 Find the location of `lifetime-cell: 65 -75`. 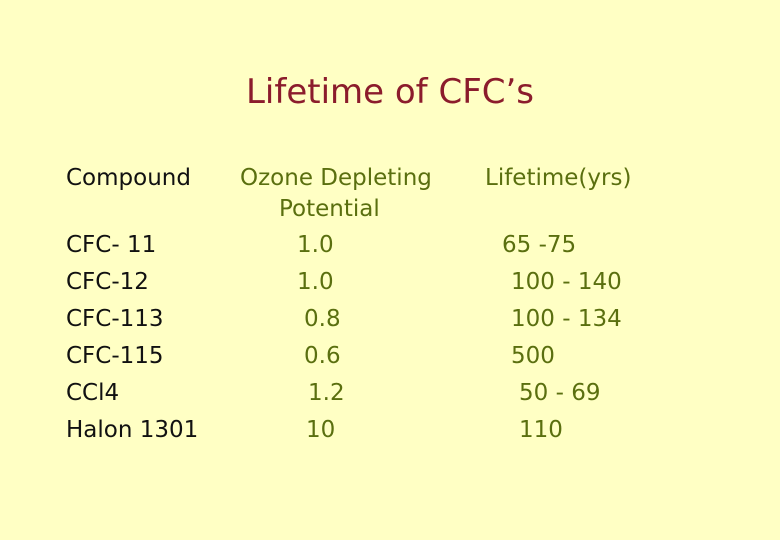

lifetime-cell: 65 -75 is located at coordinates (539, 245).